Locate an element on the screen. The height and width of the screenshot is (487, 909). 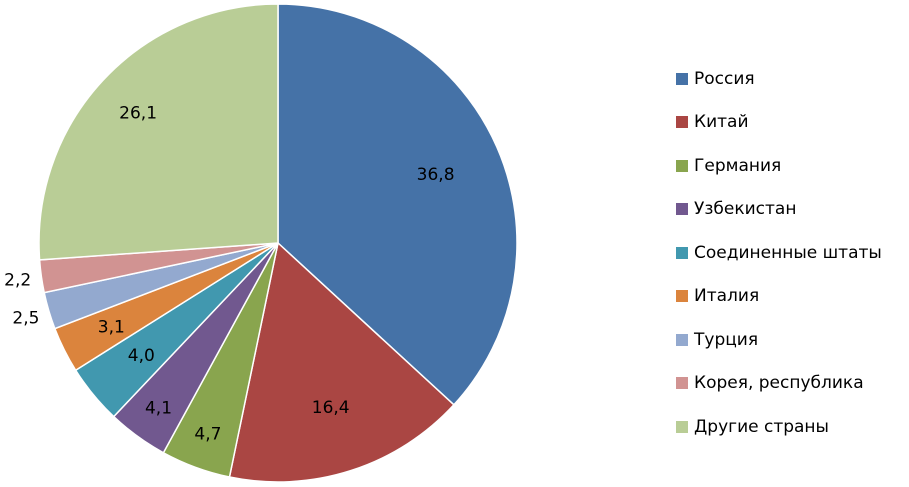
legend-item: Китай is located at coordinates (779, 123).